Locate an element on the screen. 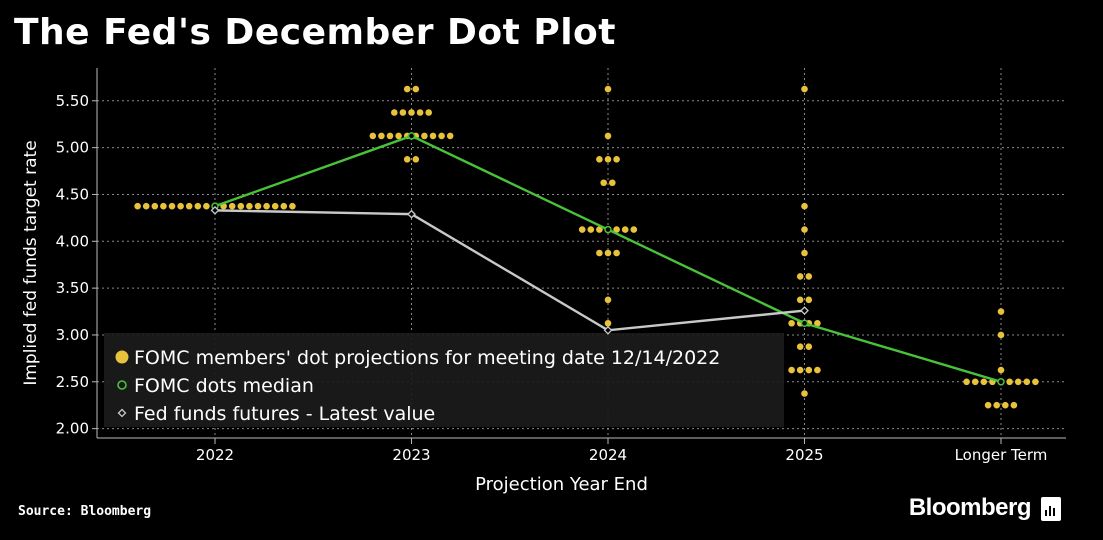 The height and width of the screenshot is (540, 1103). y-tick-label: 5.00 is located at coordinates (72, 148).